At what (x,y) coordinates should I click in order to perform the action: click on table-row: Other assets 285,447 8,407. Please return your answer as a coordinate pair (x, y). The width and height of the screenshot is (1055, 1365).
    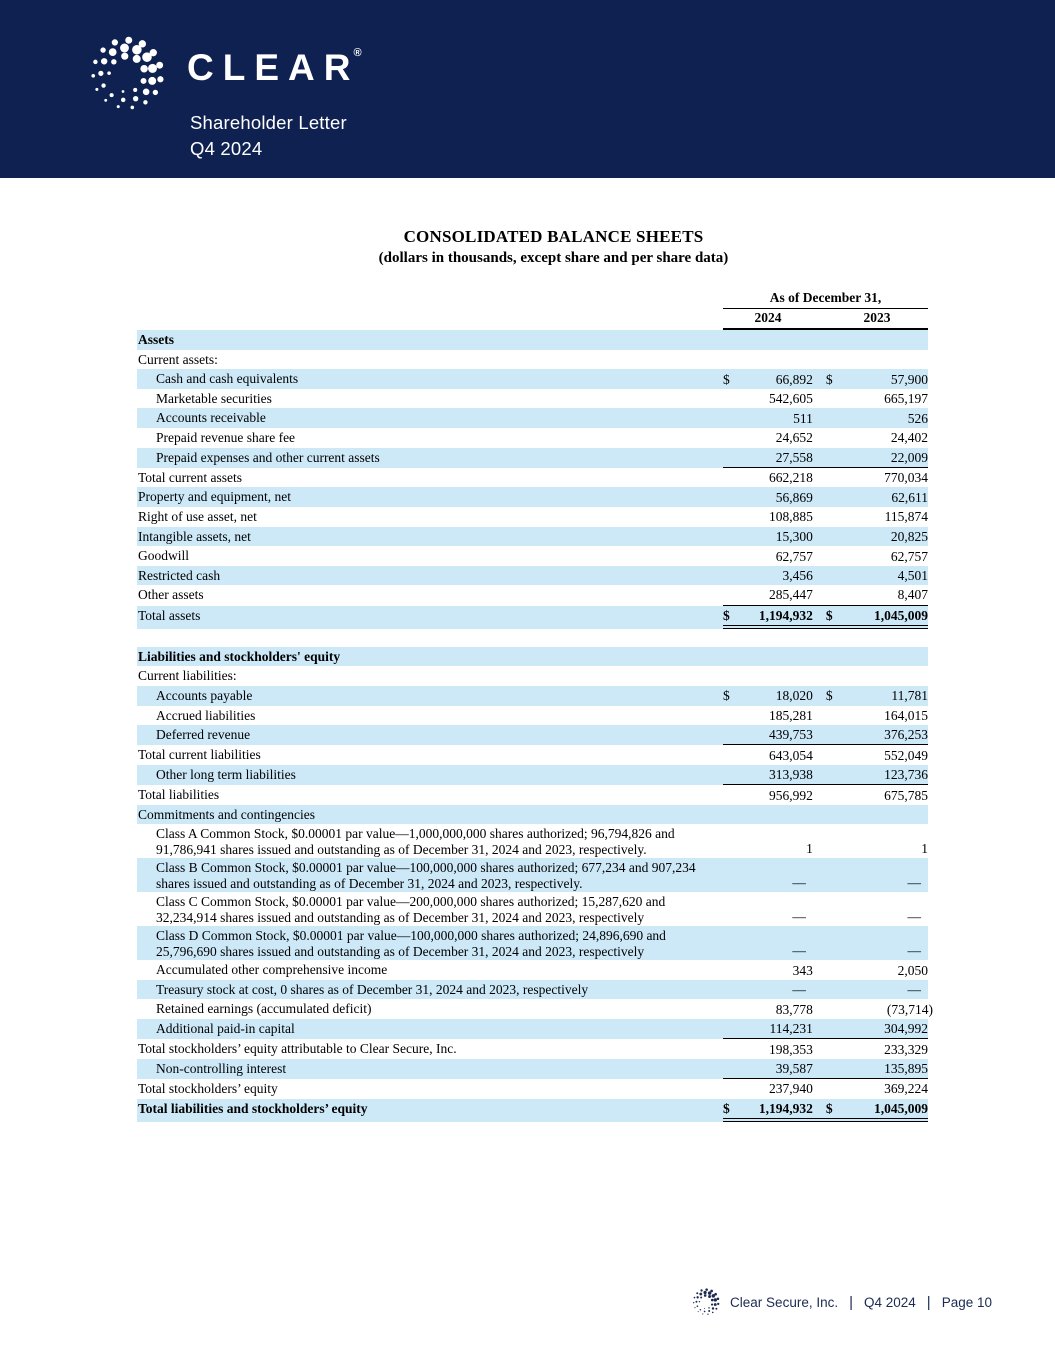
    Looking at the image, I should click on (532, 595).